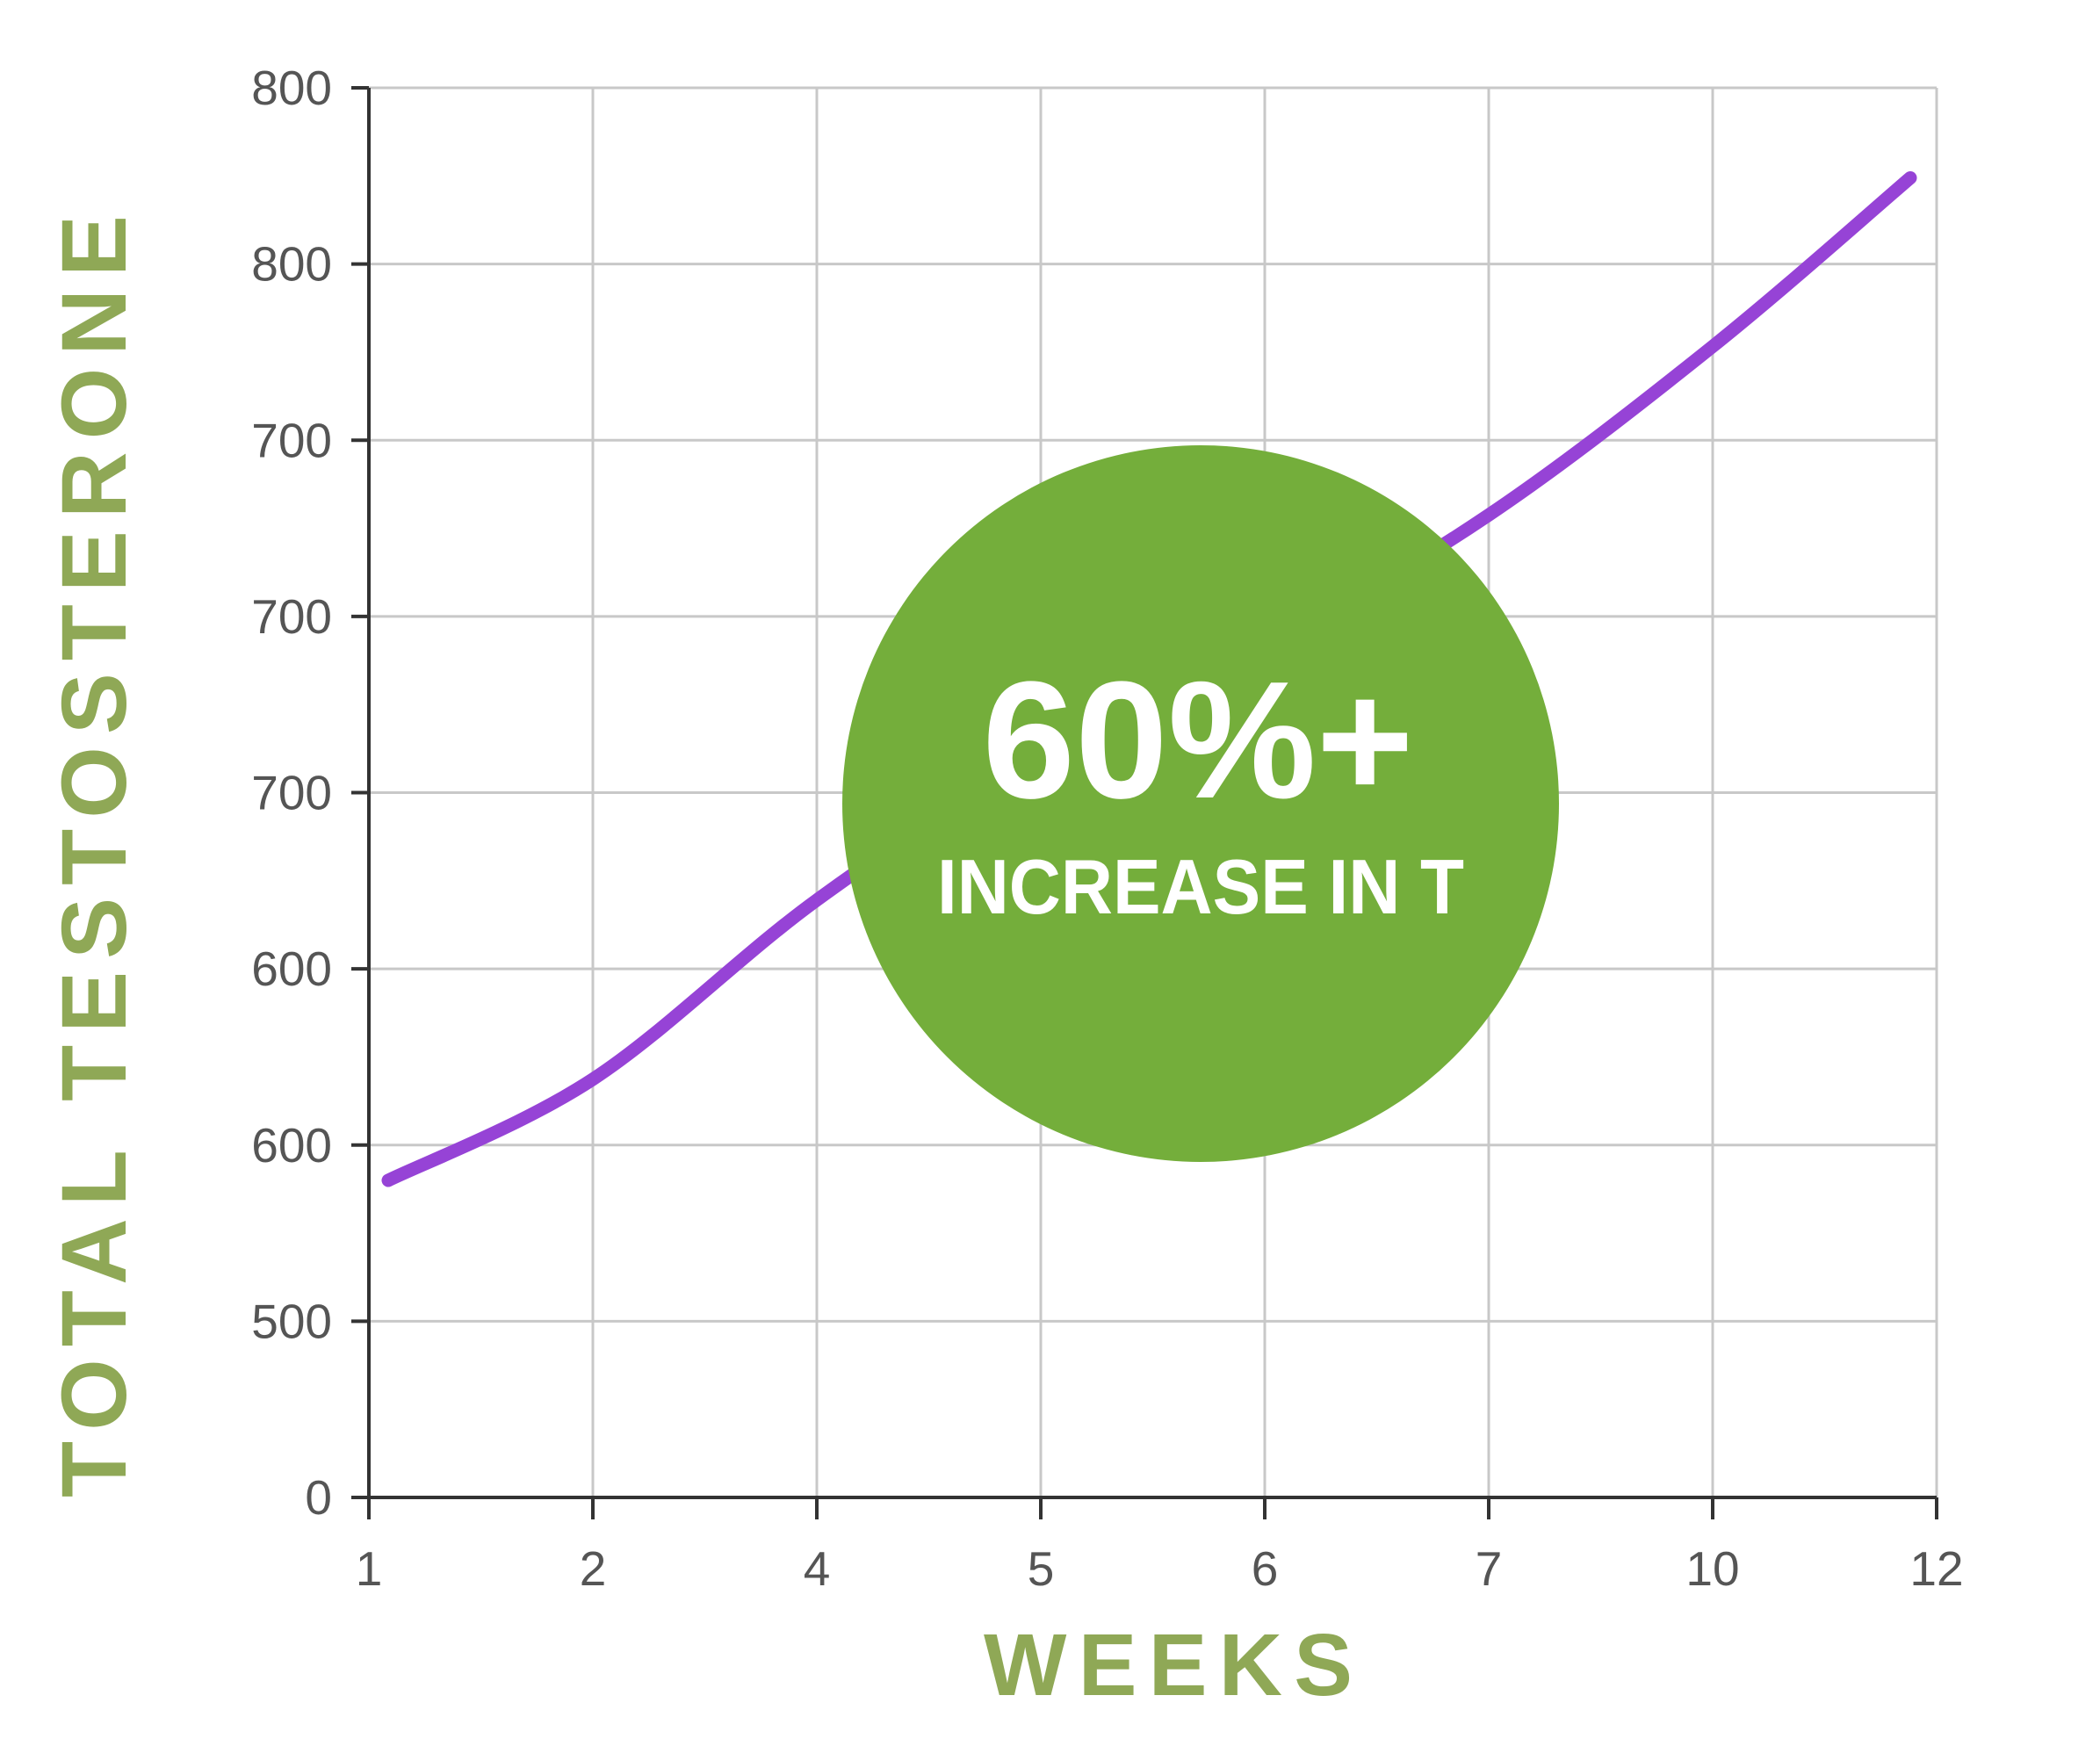  Describe the element at coordinates (593, 1568) in the screenshot. I see `x-tick-label: 2` at that location.